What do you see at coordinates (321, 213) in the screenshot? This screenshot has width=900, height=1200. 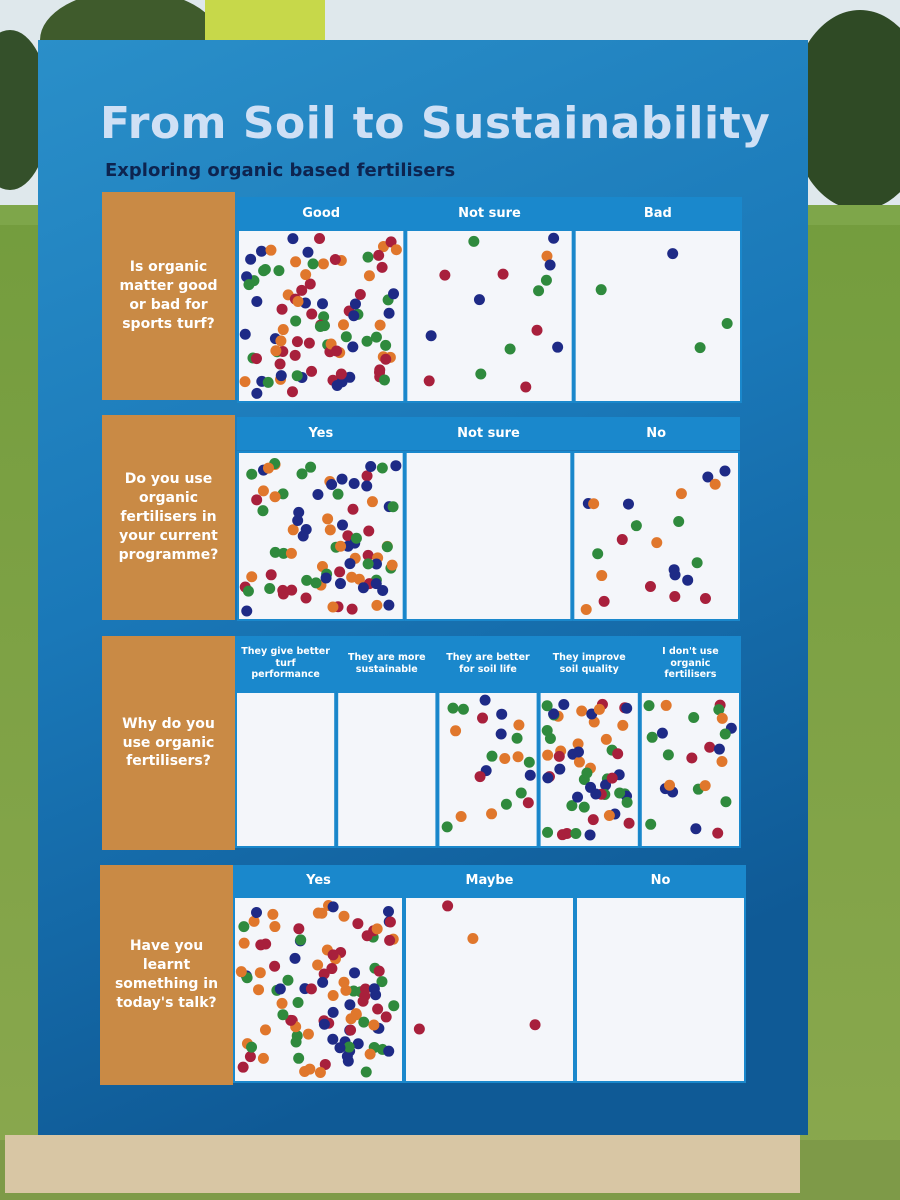 I see `option-label: Good` at bounding box center [321, 213].